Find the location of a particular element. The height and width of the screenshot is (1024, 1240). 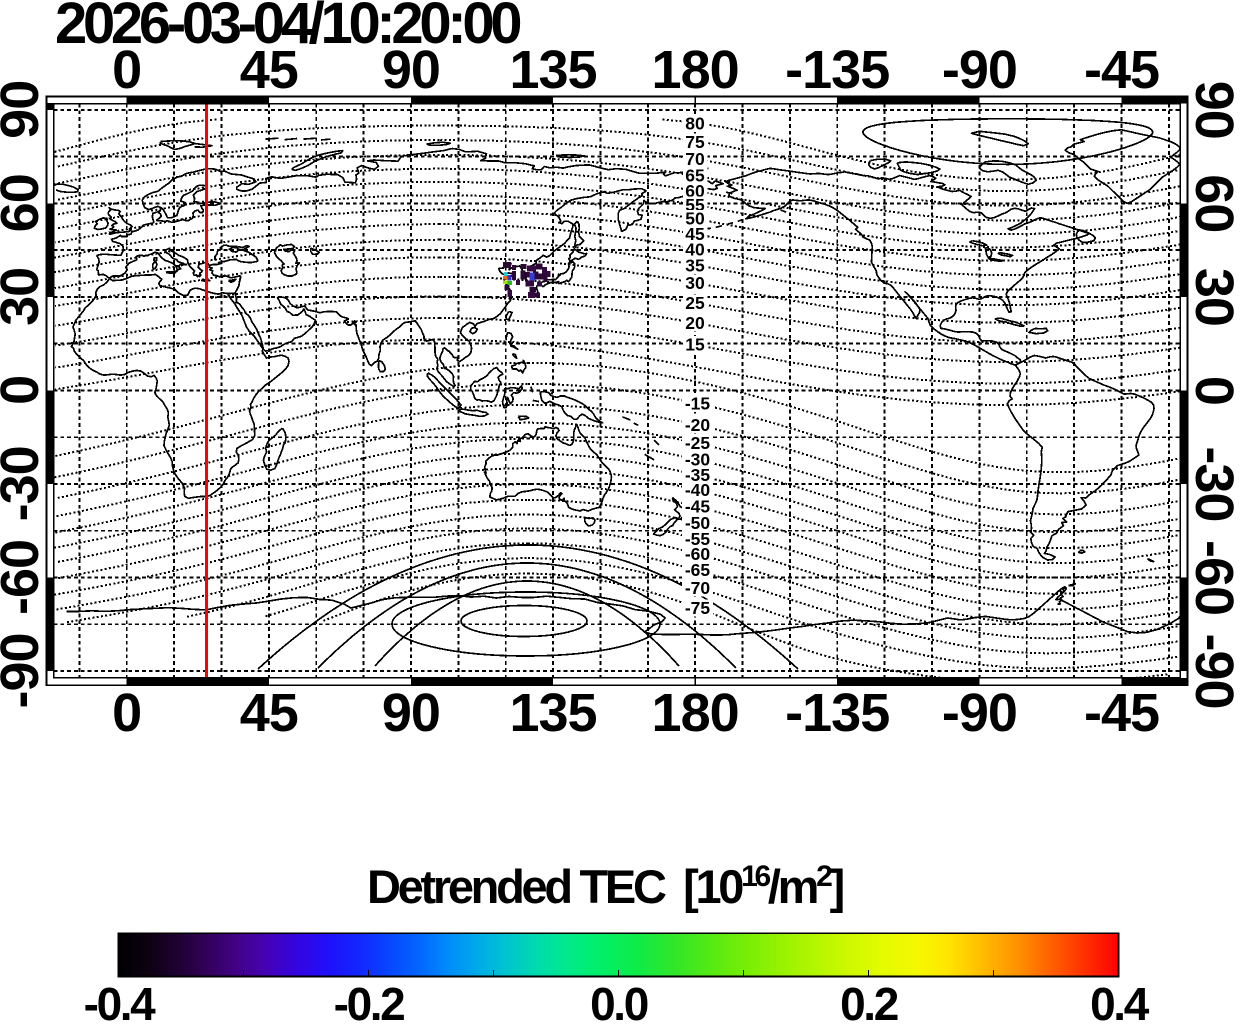

svg-text: Detrended TEC [1016/m2] is located at coordinates (605, 886).